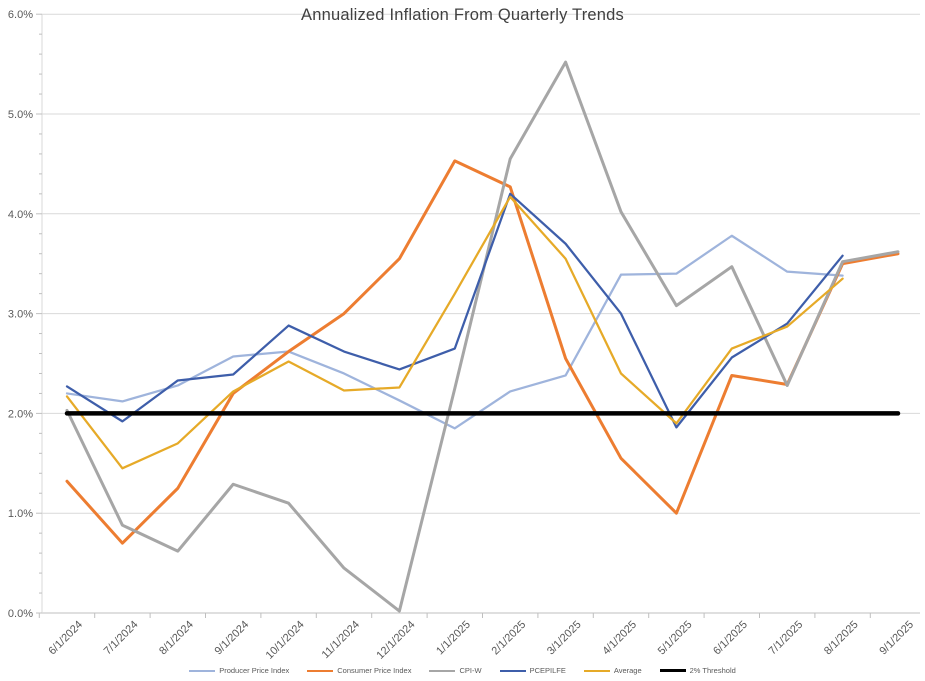 The width and height of the screenshot is (925, 681). Describe the element at coordinates (176, 638) in the screenshot. I see `x-axis-label: 8/1/2024` at that location.